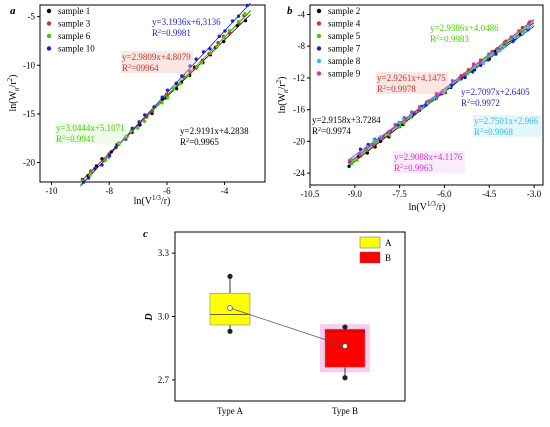  I want to click on y-tick-label: -20, so click(299, 141).